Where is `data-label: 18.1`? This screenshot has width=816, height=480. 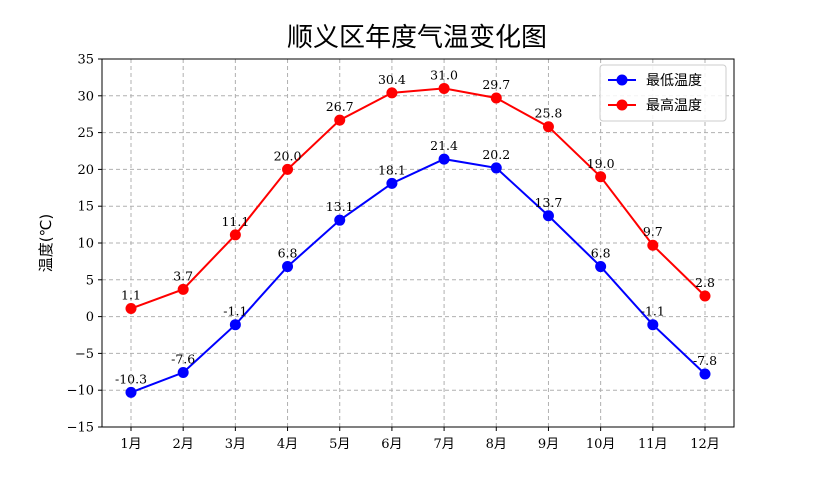 data-label: 18.1 is located at coordinates (392, 169).